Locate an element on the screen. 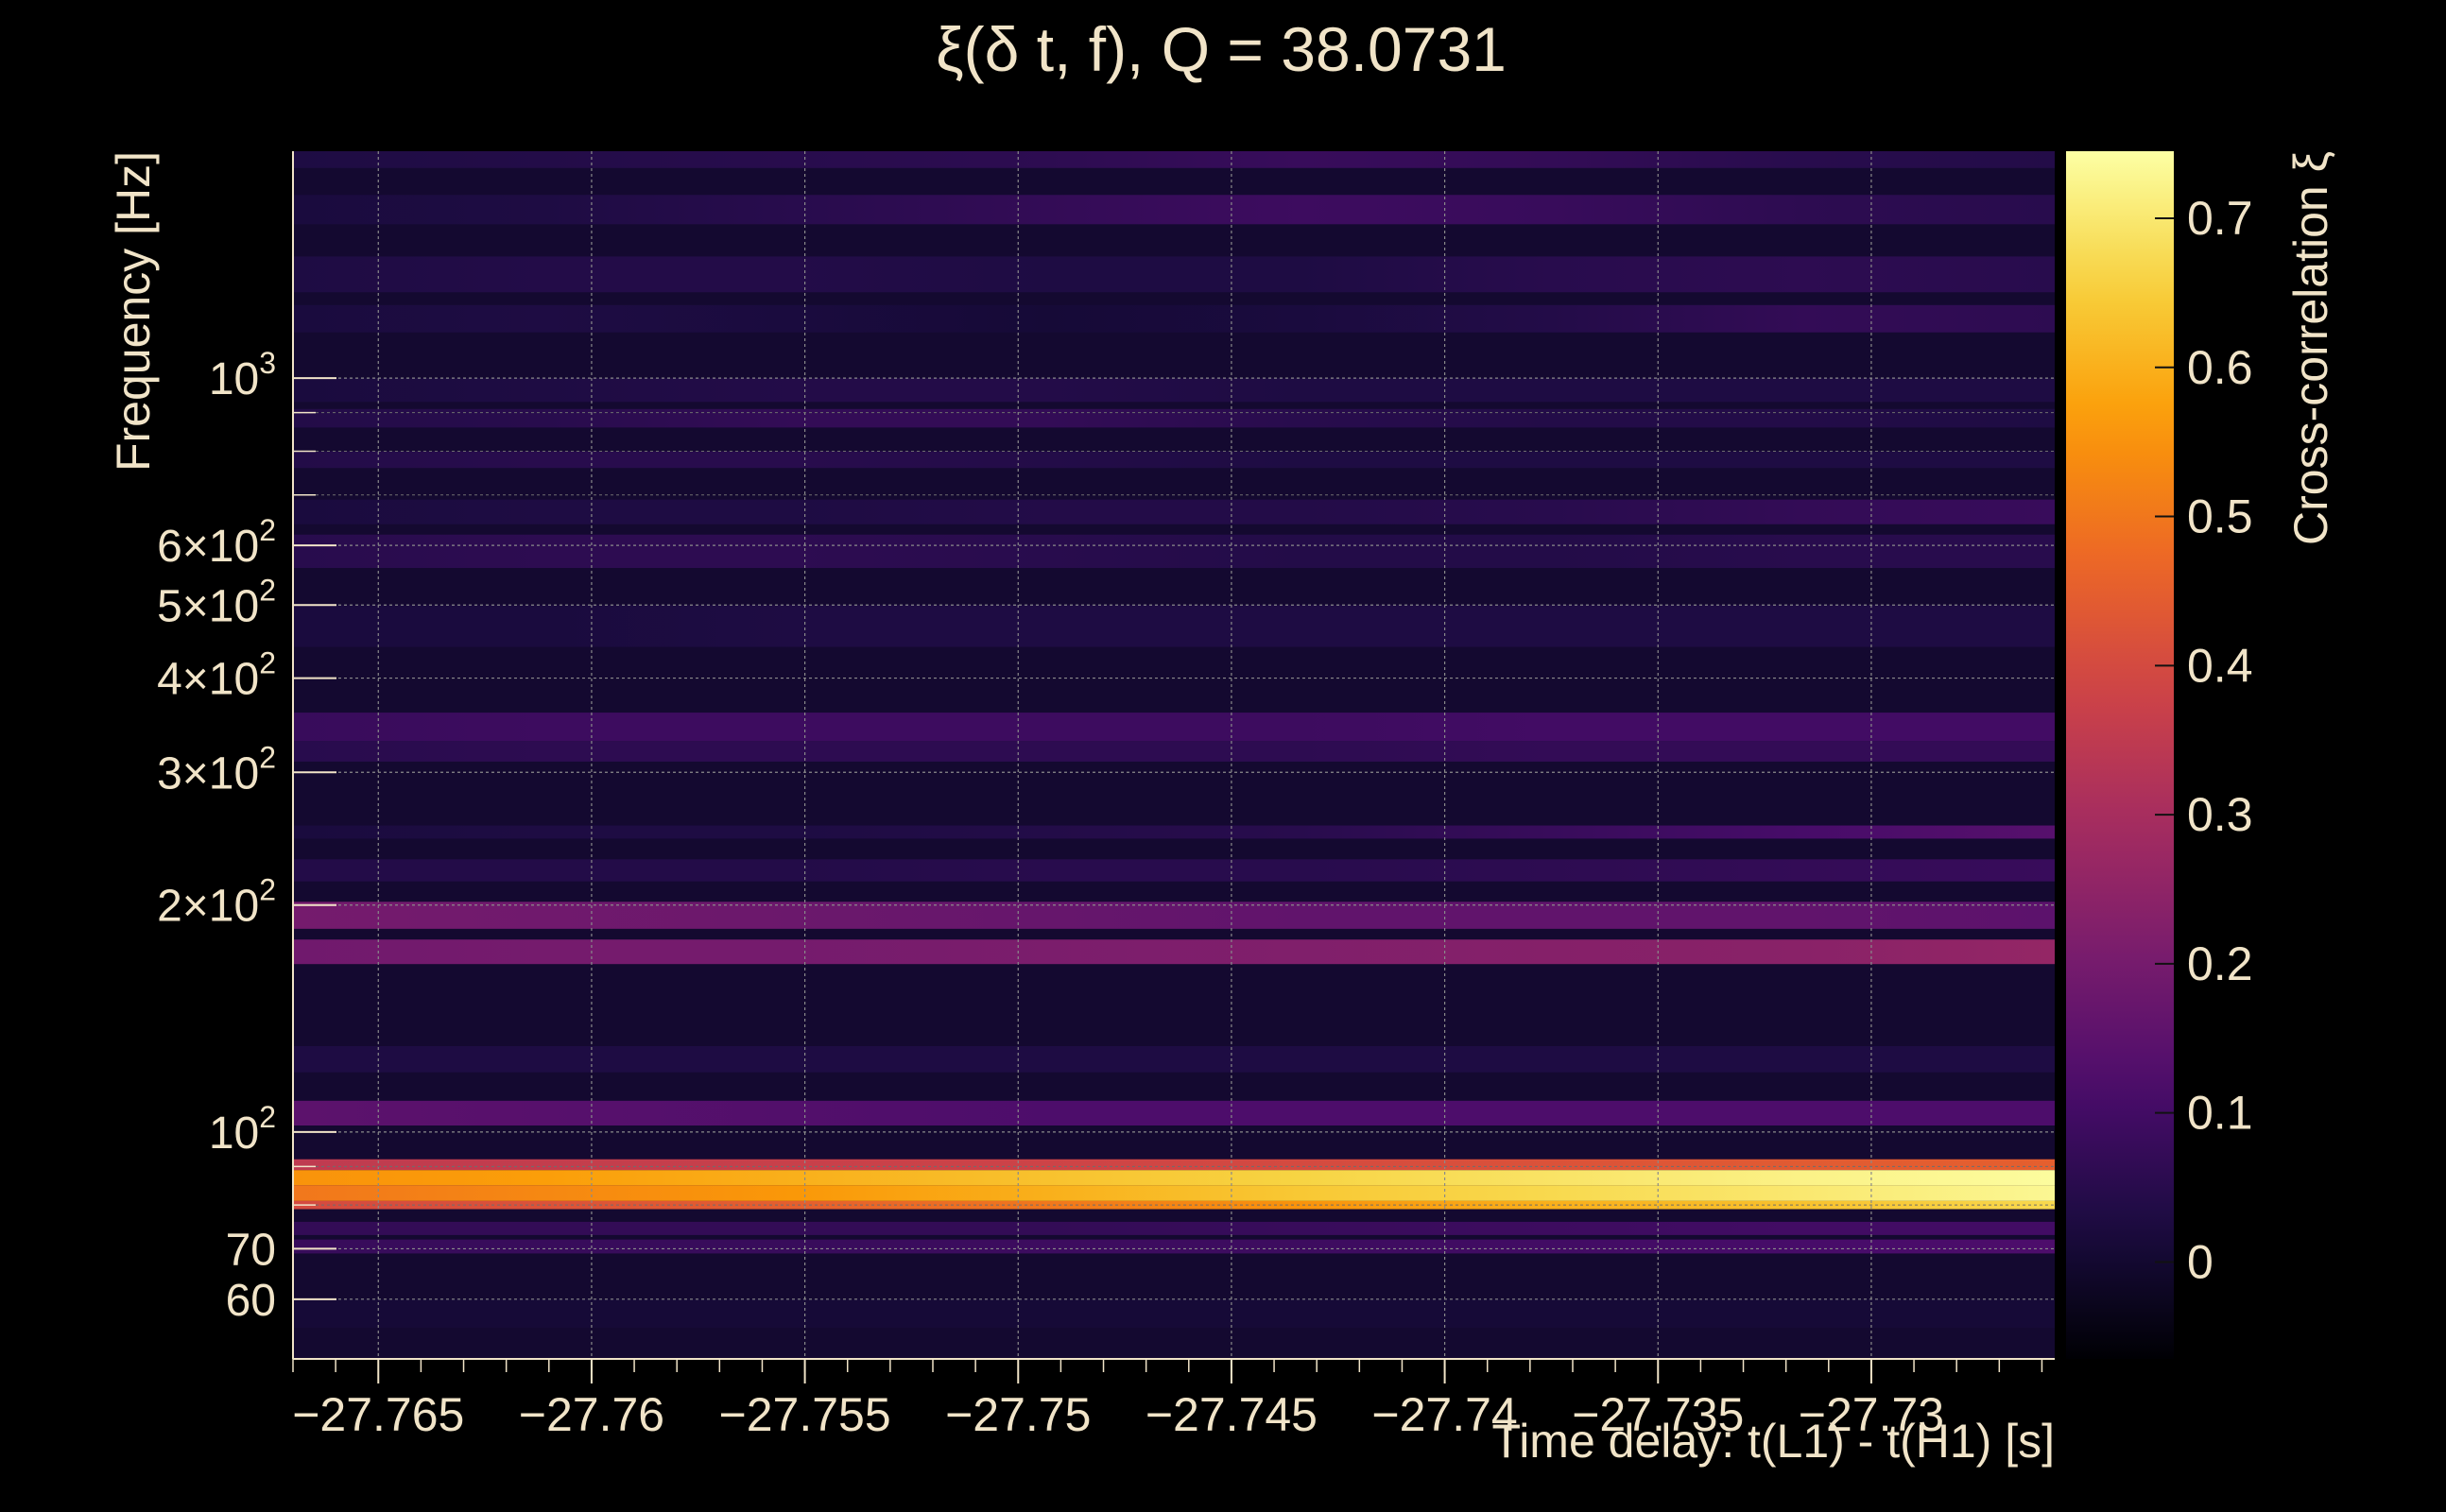 The width and height of the screenshot is (2446, 1512). x-axis-label: Time delay: t(L1) - t(H1) [s] is located at coordinates (1773, 1441).